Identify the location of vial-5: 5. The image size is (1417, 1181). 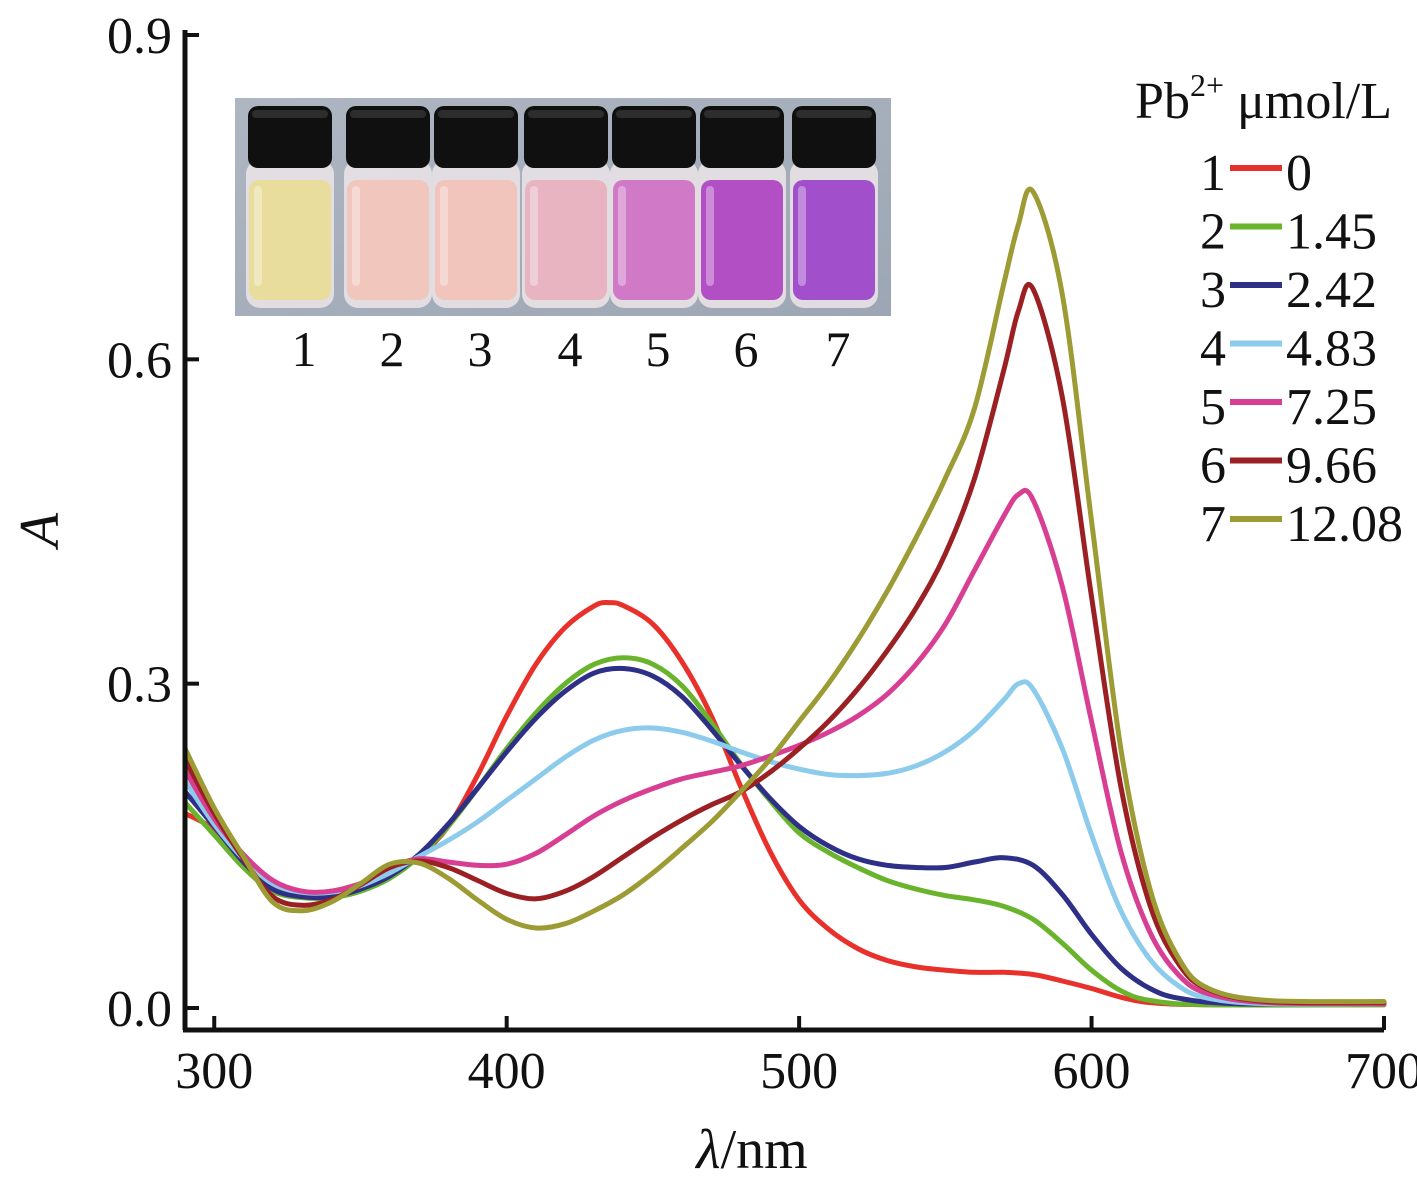
(654, 241).